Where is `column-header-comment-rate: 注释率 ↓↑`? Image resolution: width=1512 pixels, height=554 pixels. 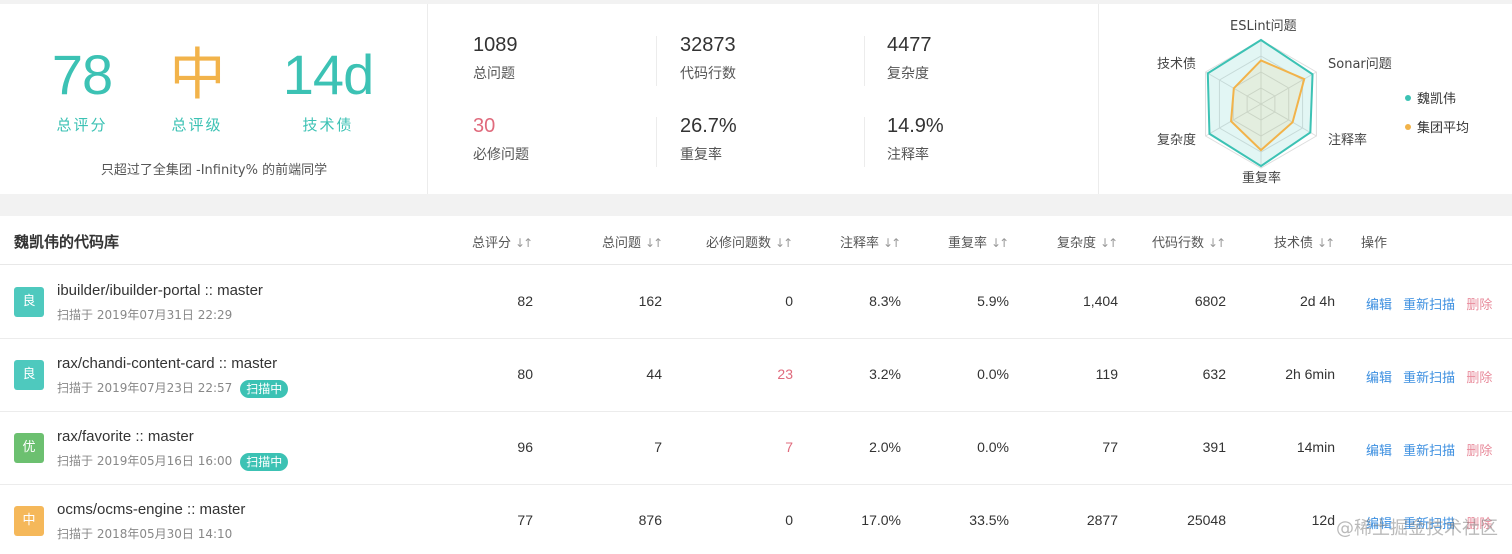
column-header-comment-rate: 注释率 ↓↑ is located at coordinates (870, 241).